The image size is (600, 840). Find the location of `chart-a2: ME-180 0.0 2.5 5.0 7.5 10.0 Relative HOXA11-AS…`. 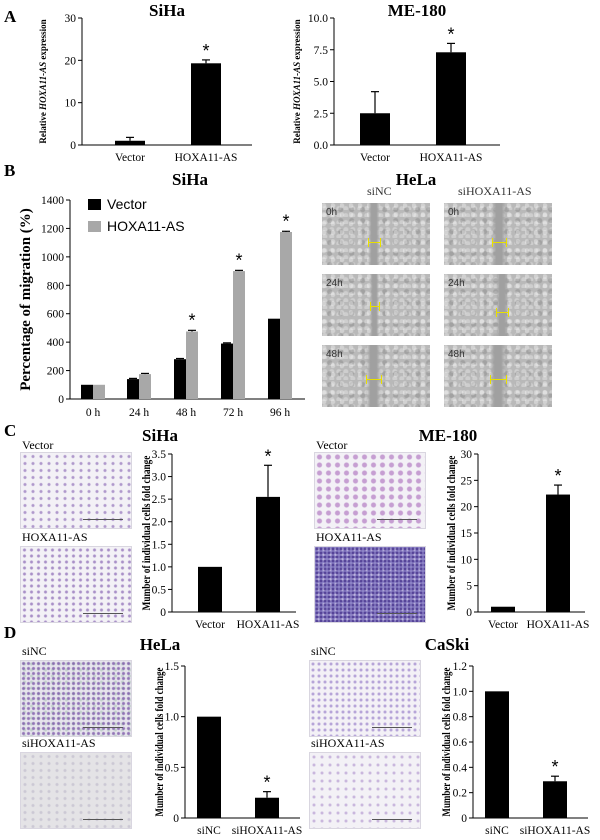

chart-a2: ME-180 0.0 2.5 5.0 7.5 10.0 Relative HOXA11-AS… is located at coordinates (396, 82).